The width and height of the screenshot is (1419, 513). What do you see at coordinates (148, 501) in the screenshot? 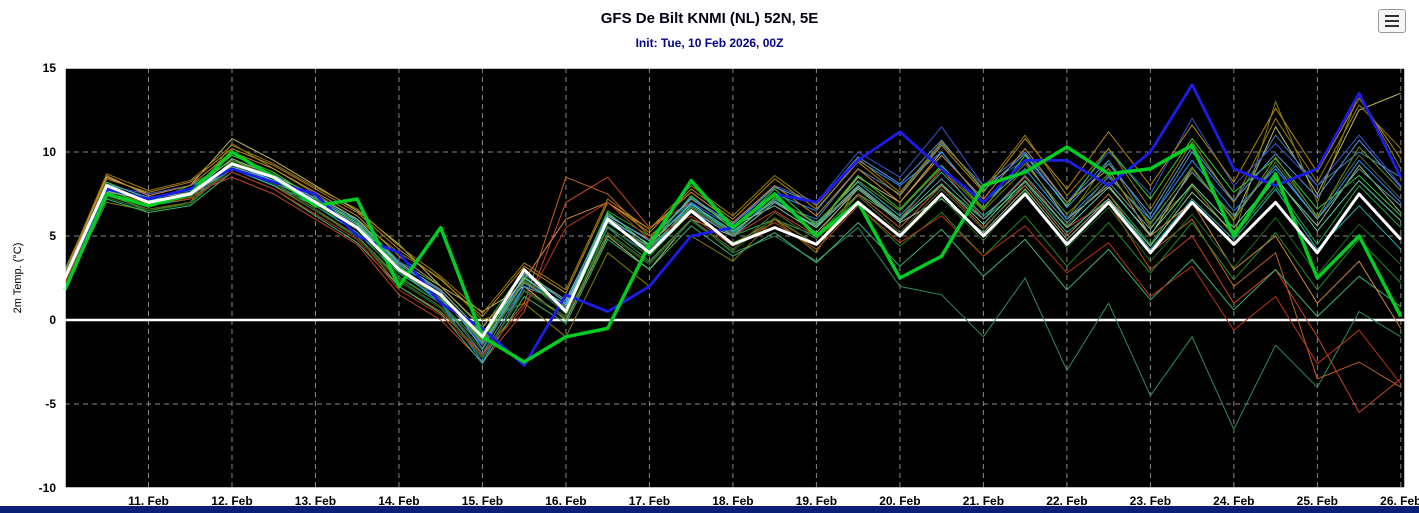
I see `svg-text: 11. Feb` at bounding box center [148, 501].